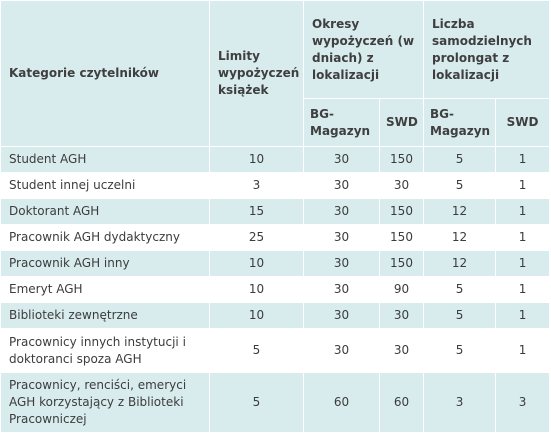 The width and height of the screenshot is (551, 433). Describe the element at coordinates (105, 263) in the screenshot. I see `row-category: Pracownik AGH inny` at that location.